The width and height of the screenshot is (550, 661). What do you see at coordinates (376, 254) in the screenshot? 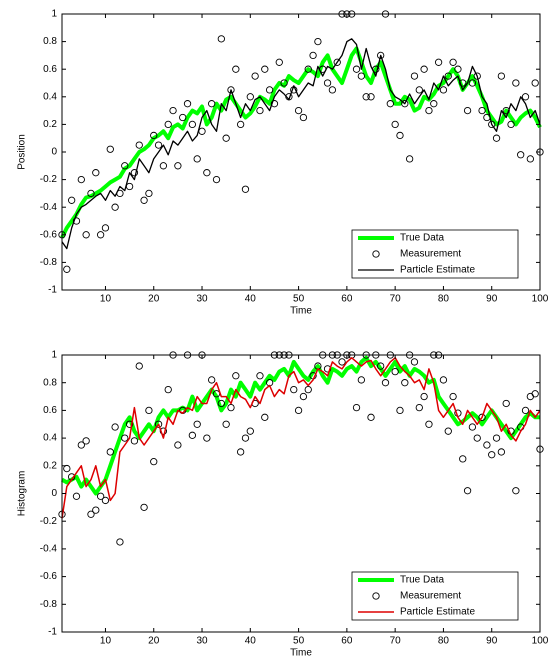
I see `legend-marker` at bounding box center [376, 254].